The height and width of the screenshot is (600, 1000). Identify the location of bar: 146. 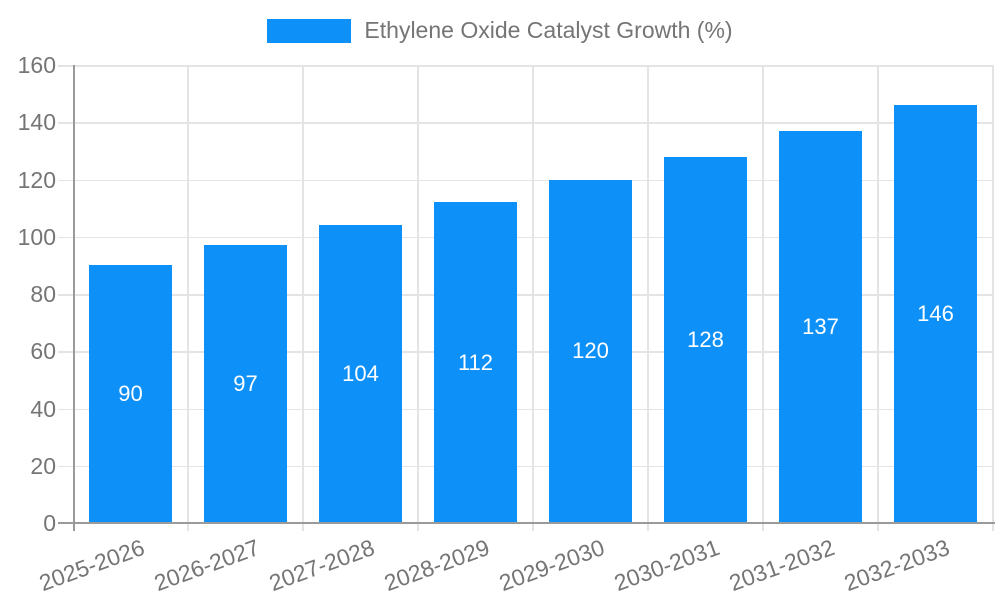
(935, 314).